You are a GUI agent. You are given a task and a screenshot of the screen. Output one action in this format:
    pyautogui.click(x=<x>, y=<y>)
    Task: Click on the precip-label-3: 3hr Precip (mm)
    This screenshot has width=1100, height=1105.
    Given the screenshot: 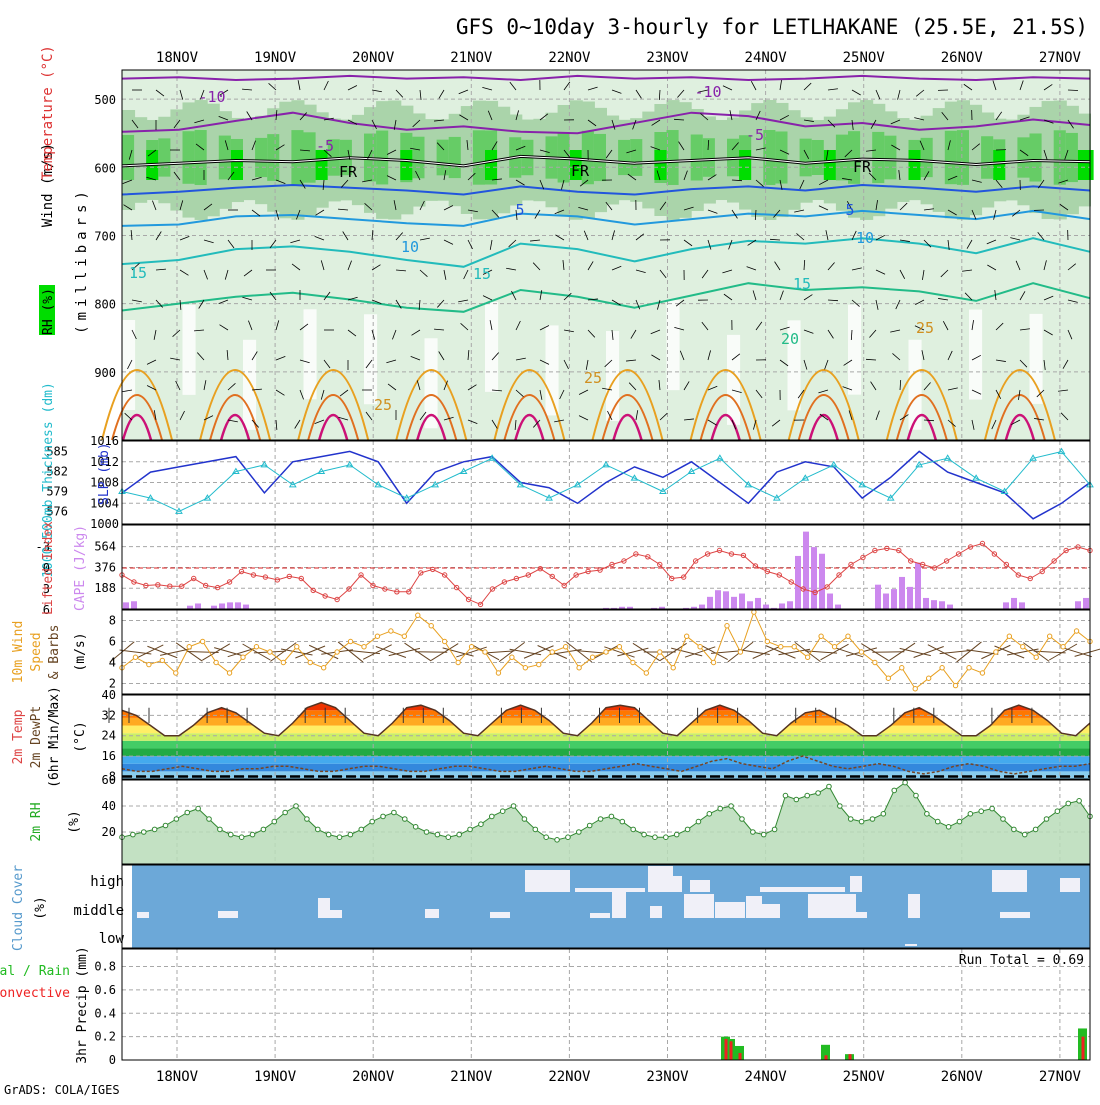 What is the action you would take?
    pyautogui.click(x=82, y=1004)
    